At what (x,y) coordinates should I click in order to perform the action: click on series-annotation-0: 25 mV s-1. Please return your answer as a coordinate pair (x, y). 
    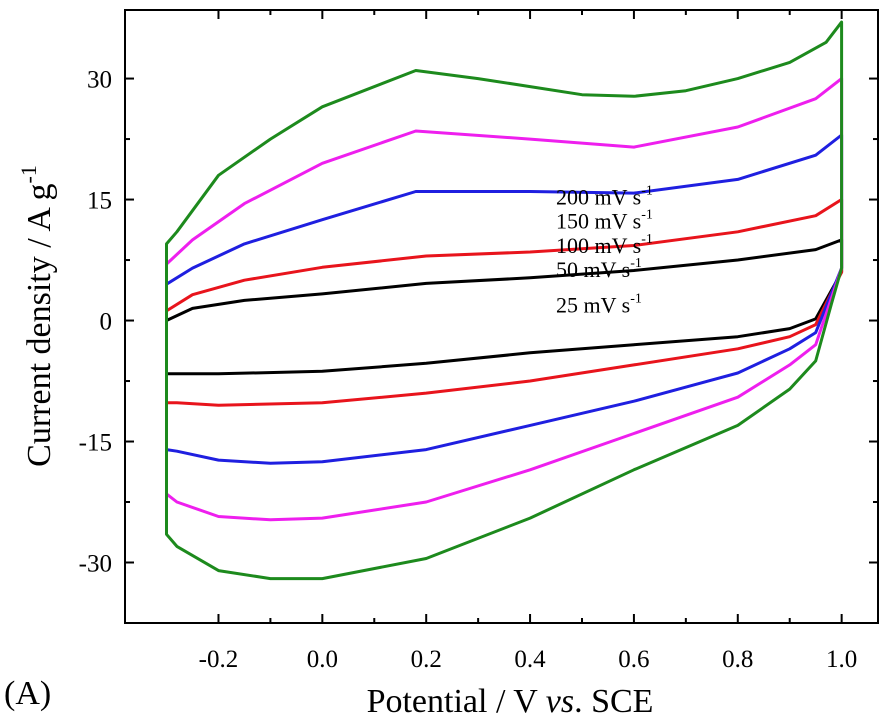
    Looking at the image, I should click on (599, 304).